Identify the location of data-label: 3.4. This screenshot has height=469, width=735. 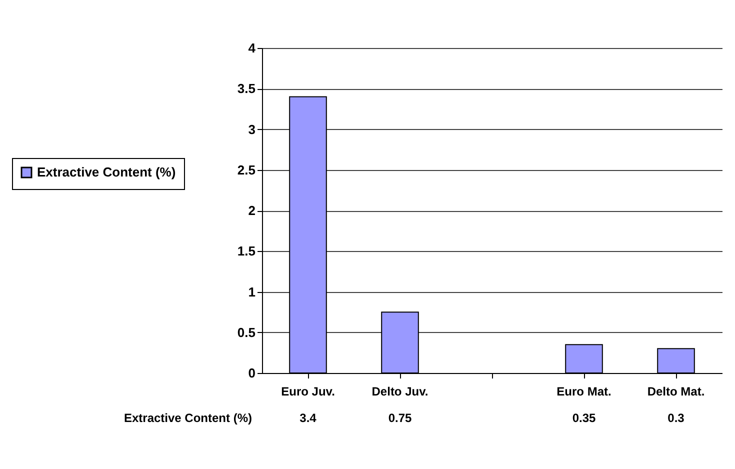
(308, 418).